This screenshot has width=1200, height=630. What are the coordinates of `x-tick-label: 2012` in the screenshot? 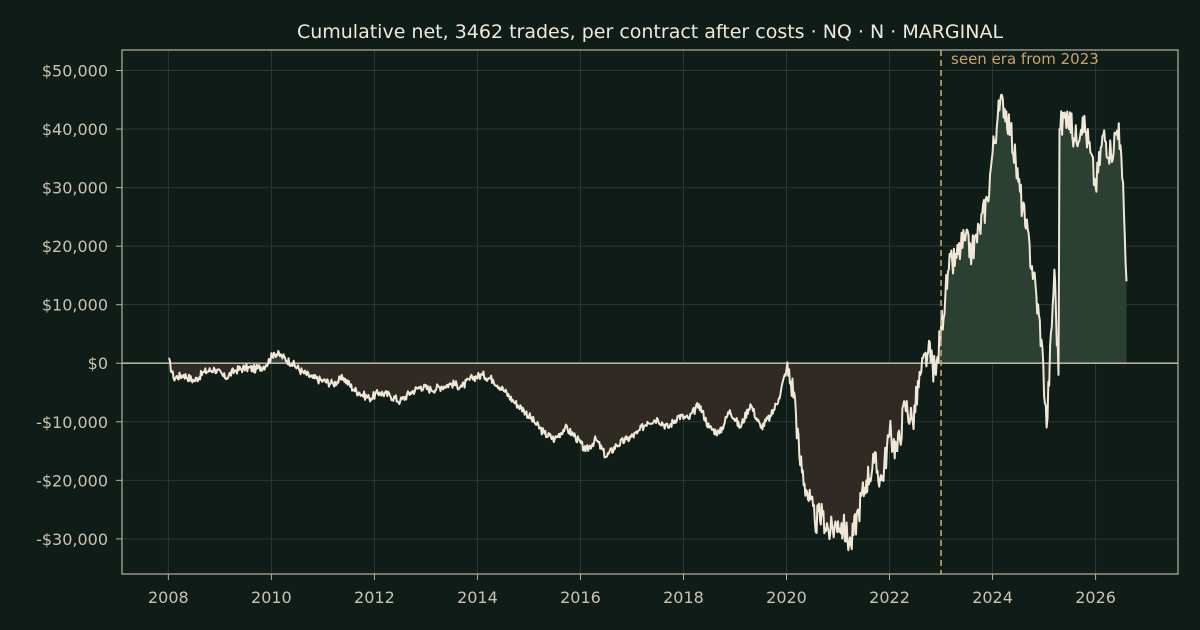 It's located at (374, 597).